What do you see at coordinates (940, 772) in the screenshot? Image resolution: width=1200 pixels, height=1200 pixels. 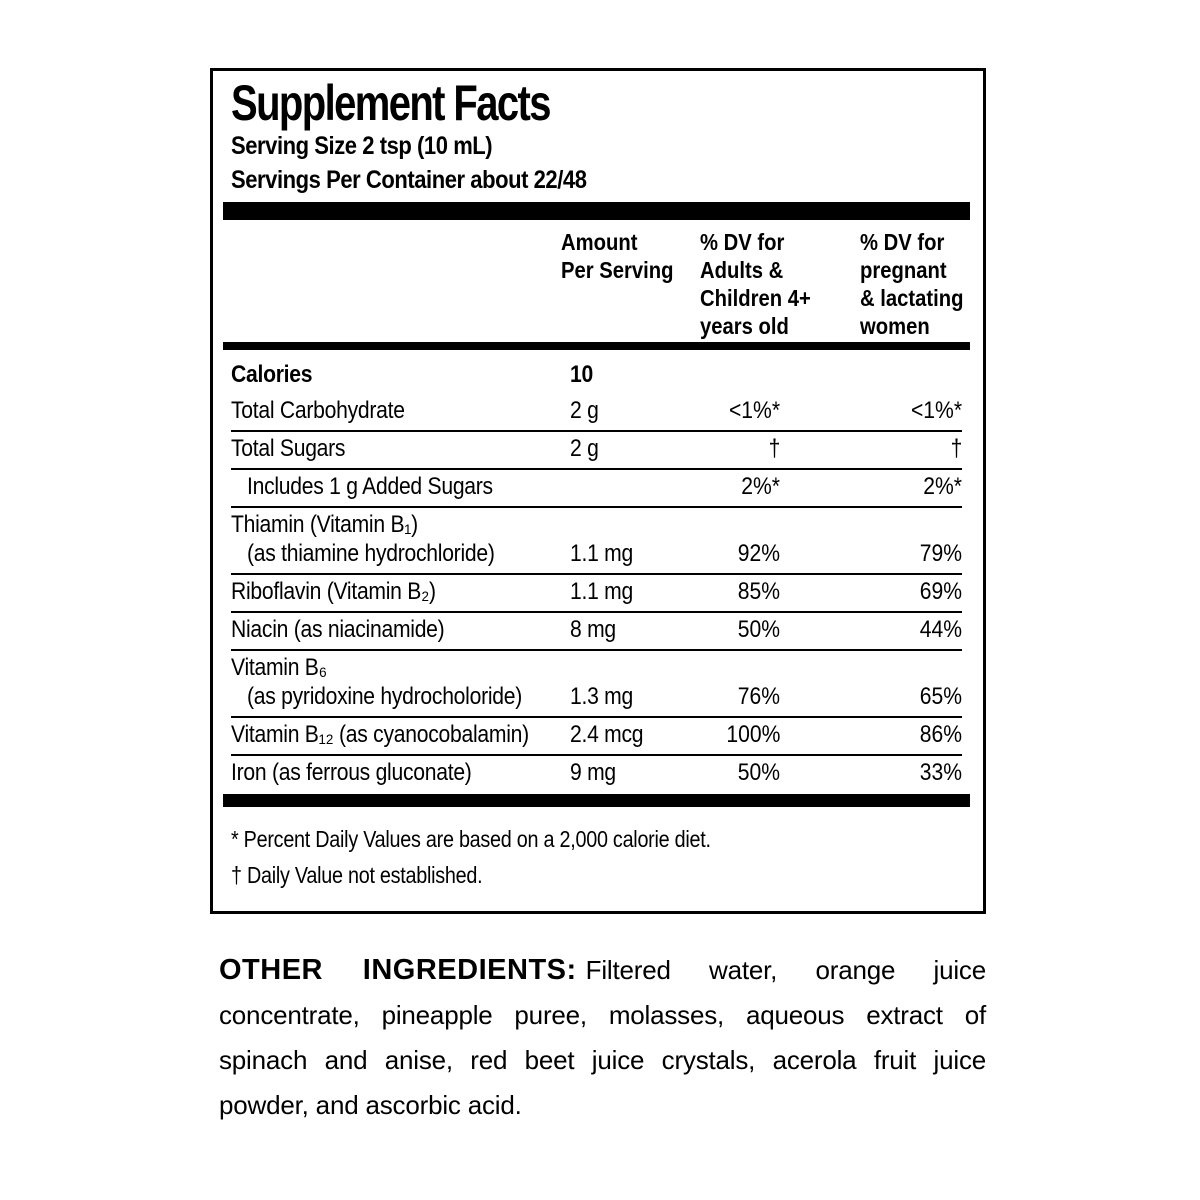 I see `nutrient-dv-pregnant: 33%` at bounding box center [940, 772].